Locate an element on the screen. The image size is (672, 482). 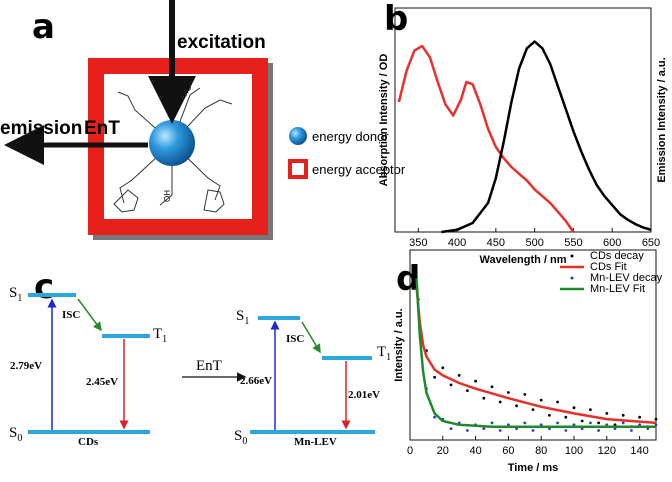
energy-label: 2.79eV is located at coordinates (26, 366).